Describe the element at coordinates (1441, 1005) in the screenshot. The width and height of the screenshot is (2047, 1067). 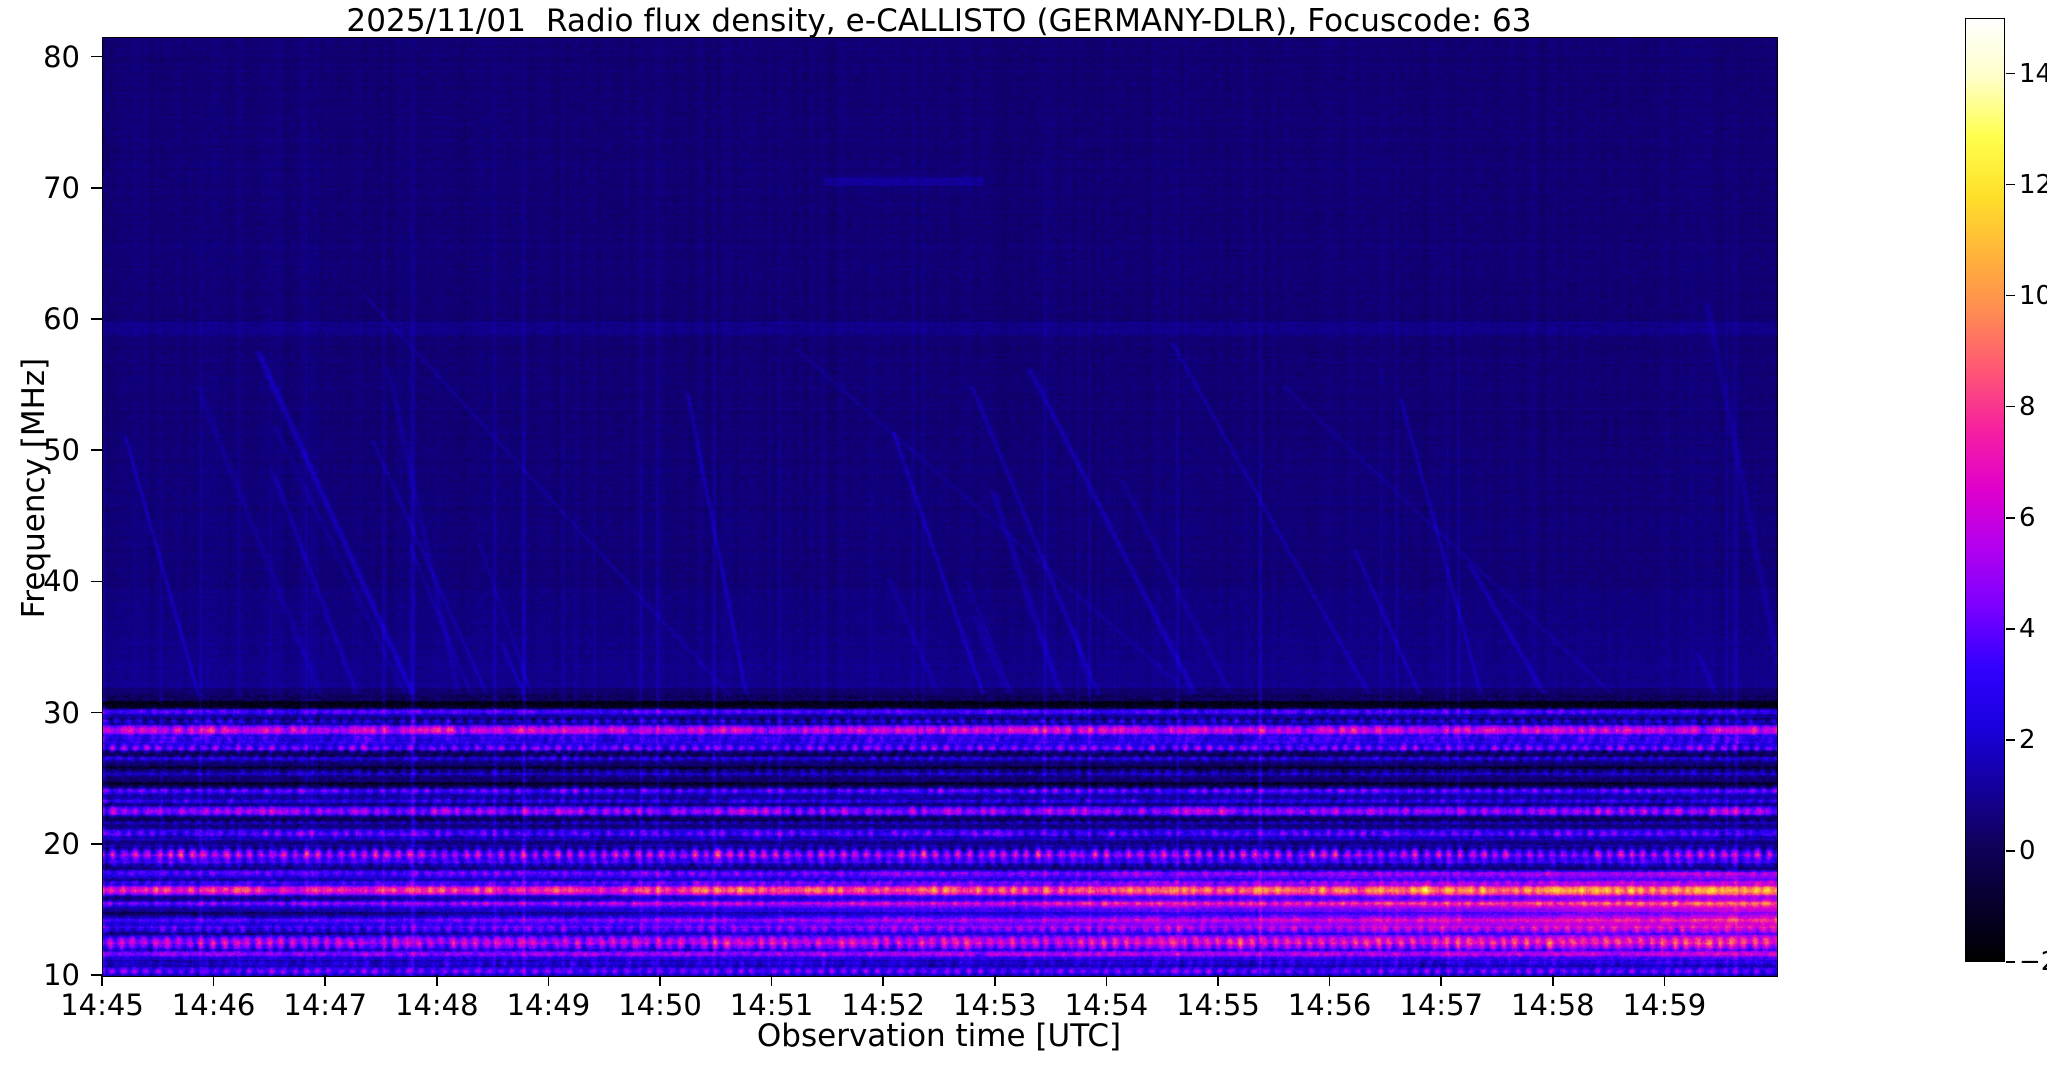
I see `x-tick-label: 14:57` at that location.